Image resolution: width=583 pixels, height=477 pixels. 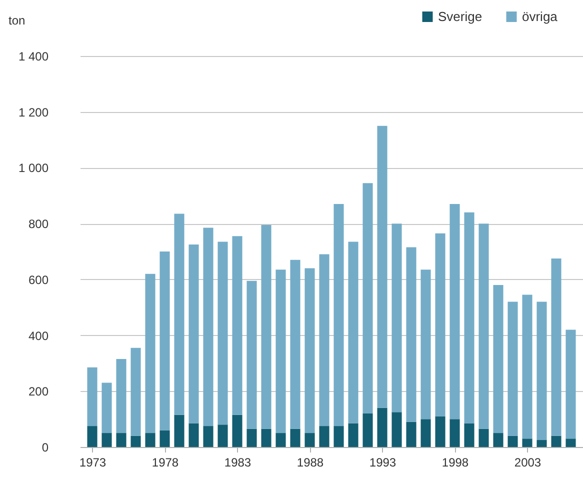 I want to click on y-tick-label: 1 000, so click(x=33, y=168).